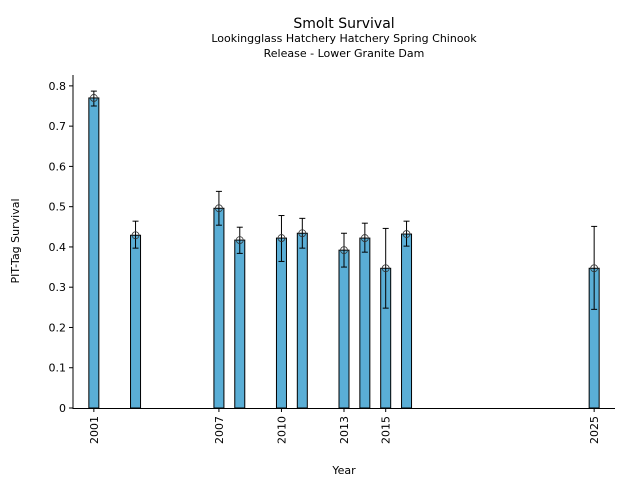 The width and height of the screenshot is (640, 480). I want to click on bar-2014, so click(365, 323).